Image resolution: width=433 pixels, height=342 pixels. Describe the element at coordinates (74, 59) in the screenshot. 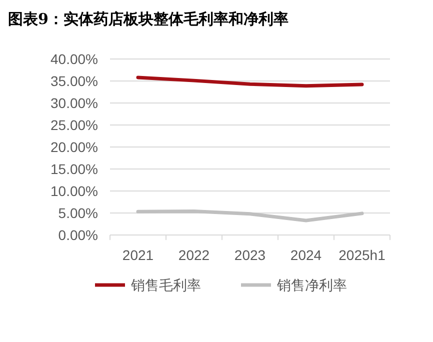

I see `y-tick-label: 40.00%` at that location.